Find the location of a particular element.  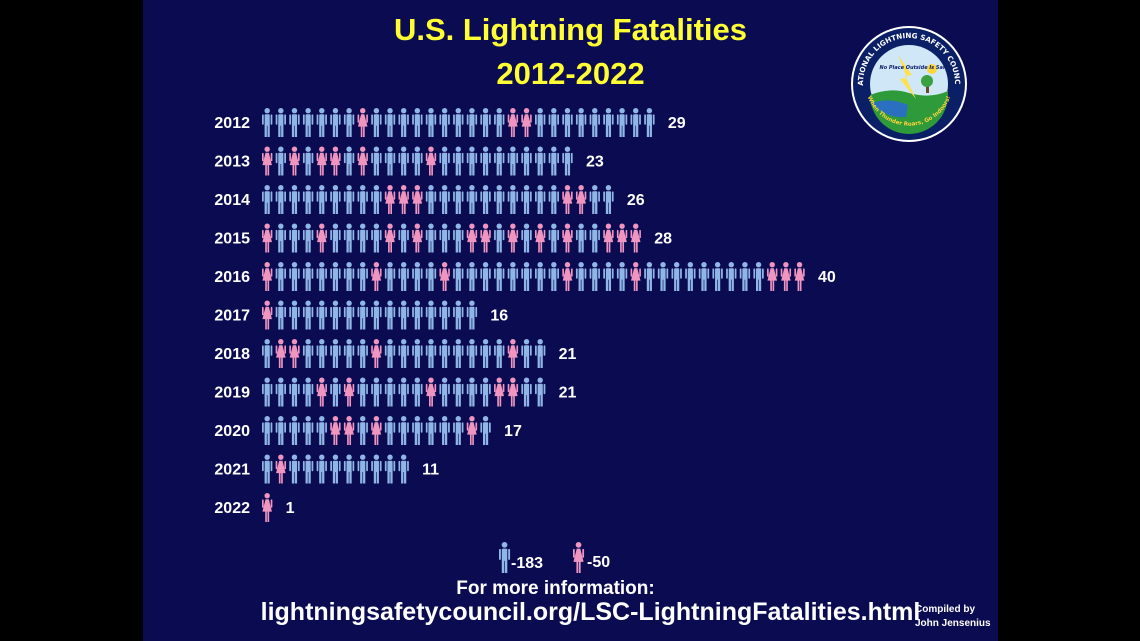

year-label: 2022 is located at coordinates (232, 508).